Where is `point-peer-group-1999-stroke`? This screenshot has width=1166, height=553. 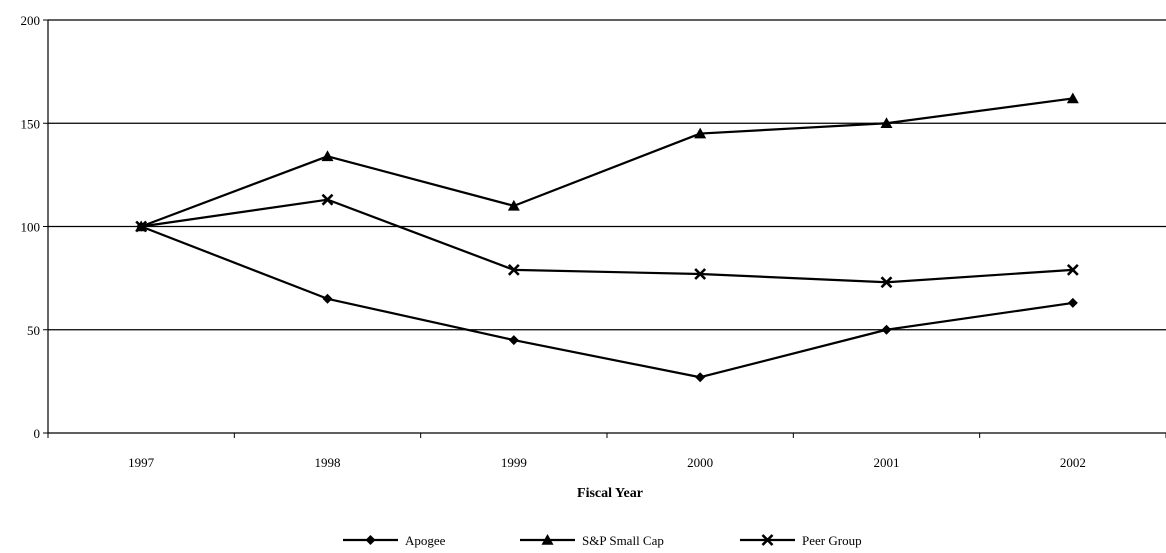
point-peer-group-1999-stroke is located at coordinates (513, 269).